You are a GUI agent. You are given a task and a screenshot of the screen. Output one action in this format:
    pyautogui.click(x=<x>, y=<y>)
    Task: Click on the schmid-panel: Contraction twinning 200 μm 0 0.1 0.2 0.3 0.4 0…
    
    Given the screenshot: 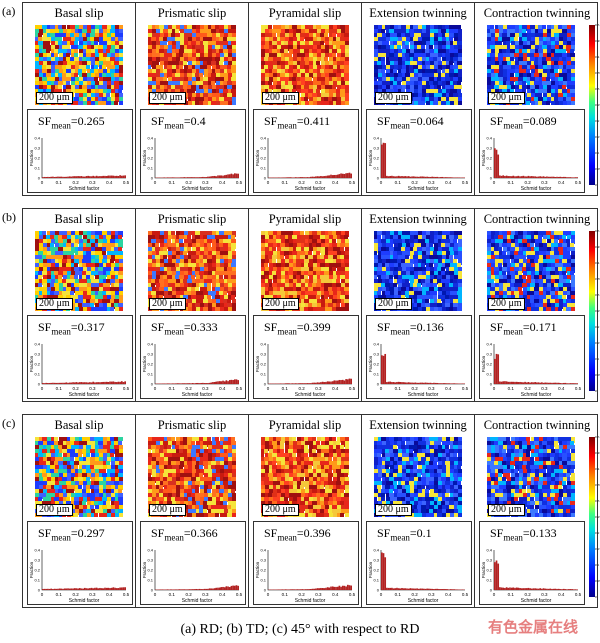 What is the action you would take?
    pyautogui.click(x=537, y=305)
    